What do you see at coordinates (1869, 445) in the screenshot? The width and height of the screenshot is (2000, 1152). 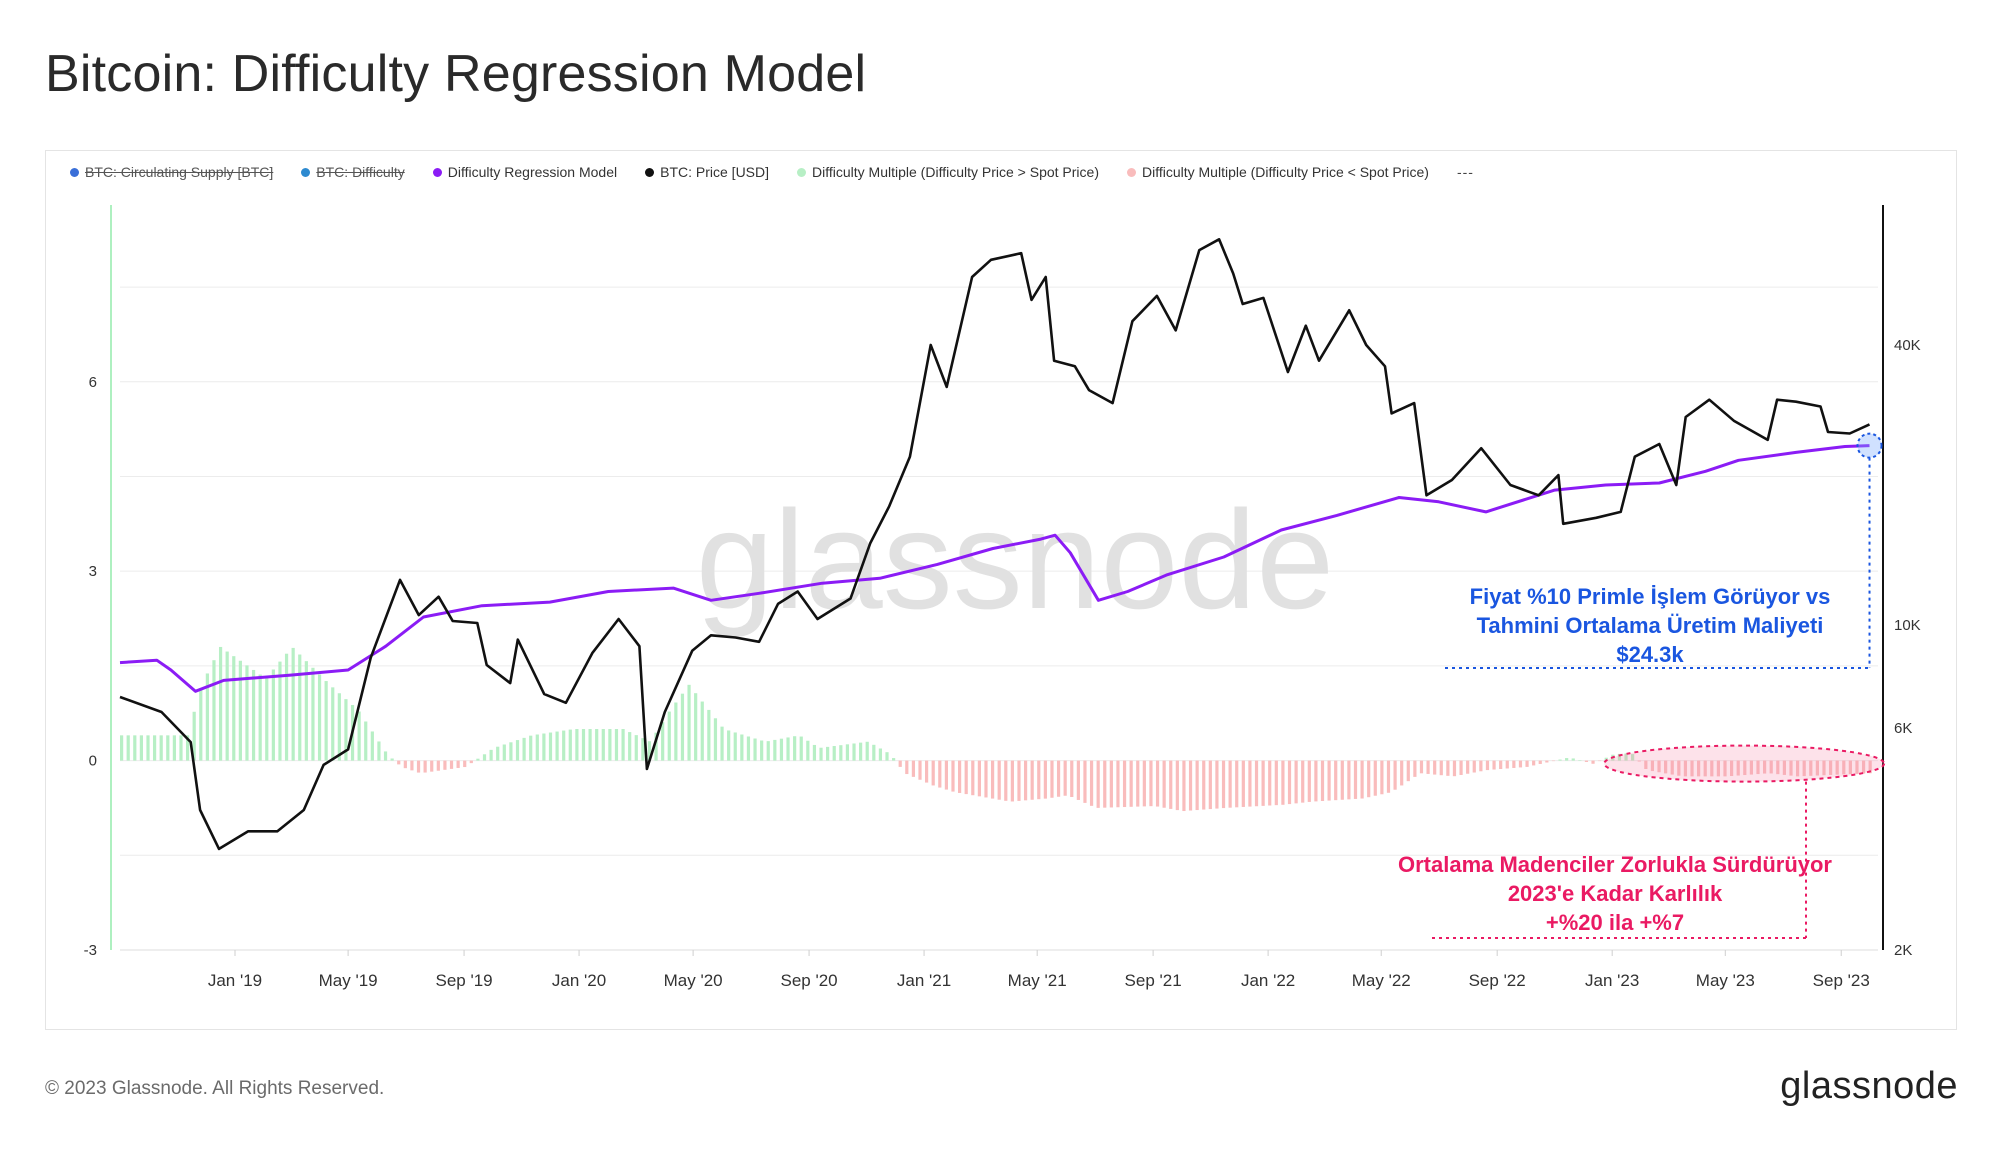 I see `annotation-blue-marker` at bounding box center [1869, 445].